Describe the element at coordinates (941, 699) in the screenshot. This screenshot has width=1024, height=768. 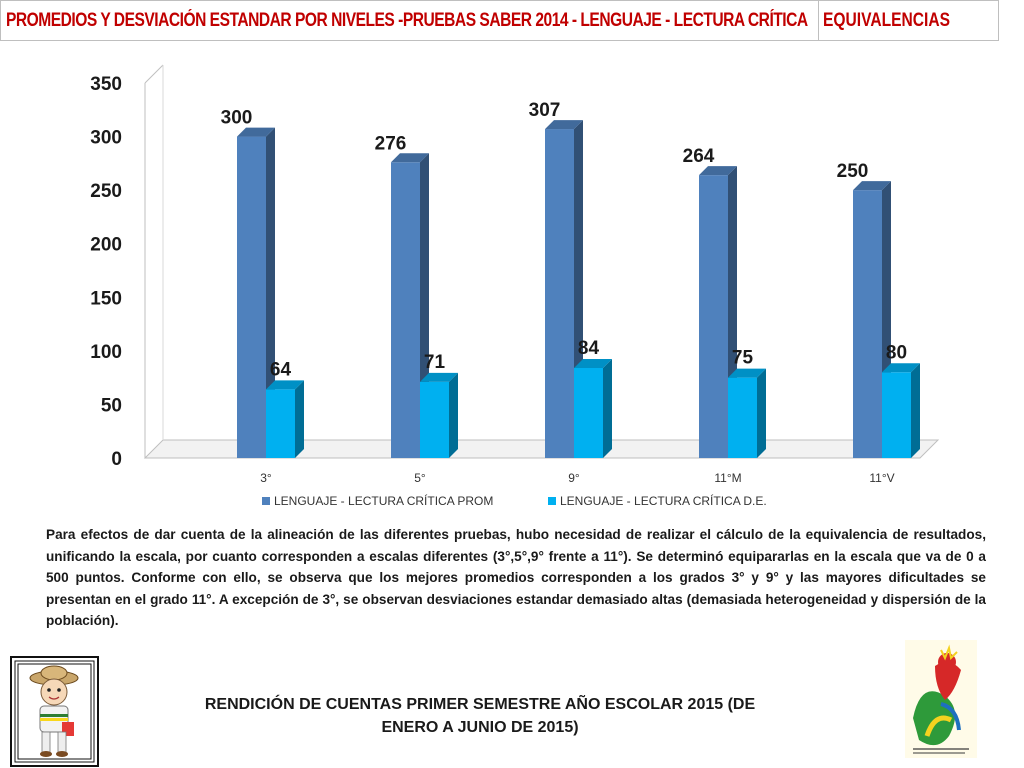
I see `school-emblem-logo` at that location.